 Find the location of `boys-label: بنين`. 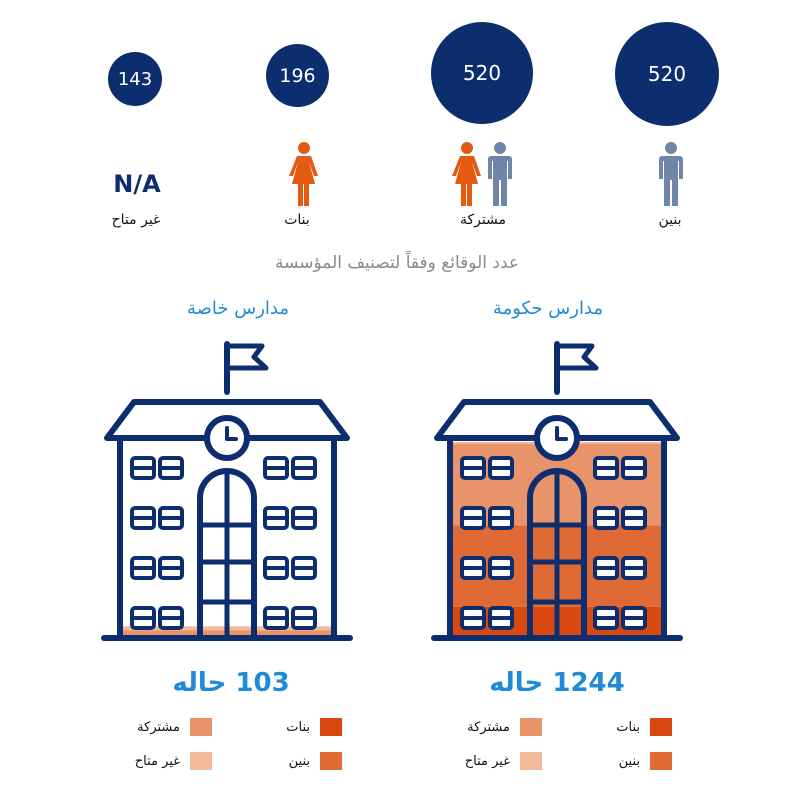

boys-label: بنين is located at coordinates (670, 220).